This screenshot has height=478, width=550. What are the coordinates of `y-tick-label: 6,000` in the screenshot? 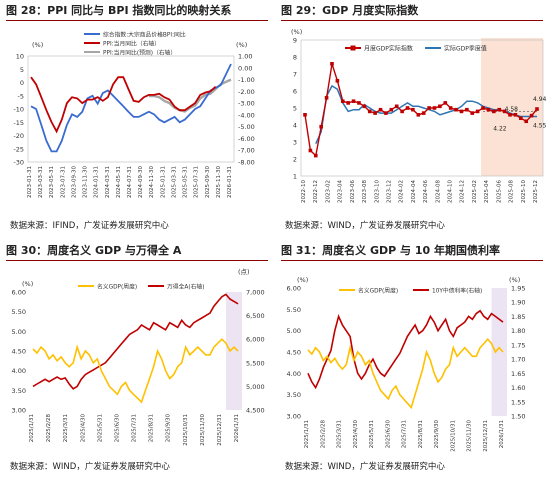 It's located at (255, 340).